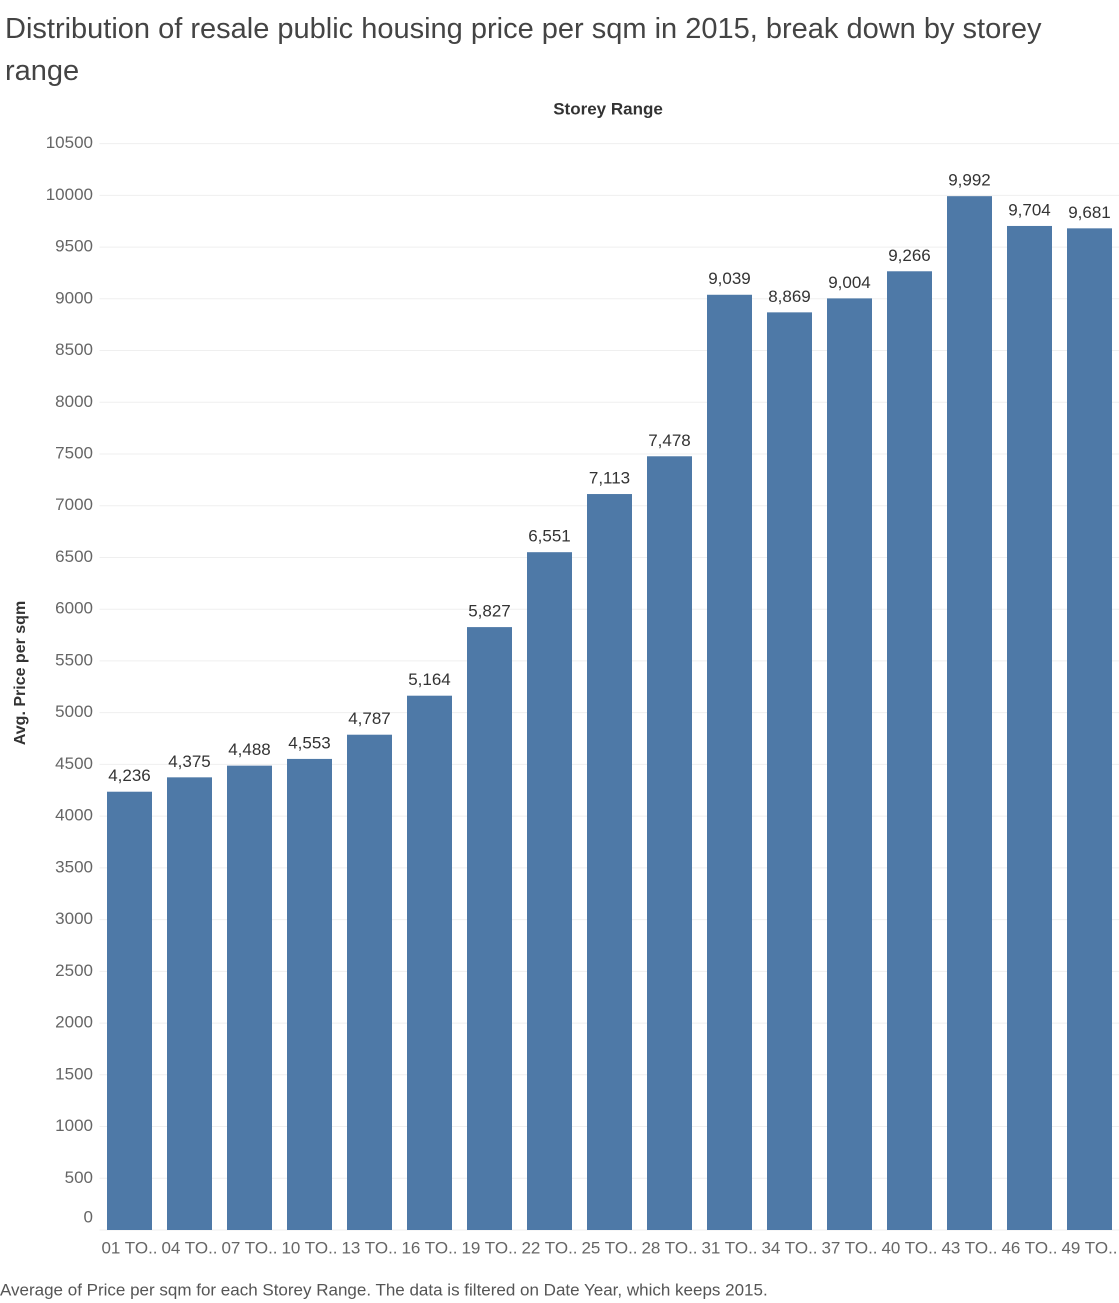 The width and height of the screenshot is (1119, 1303). Describe the element at coordinates (74, 815) in the screenshot. I see `y-tick-label: 4000` at that location.